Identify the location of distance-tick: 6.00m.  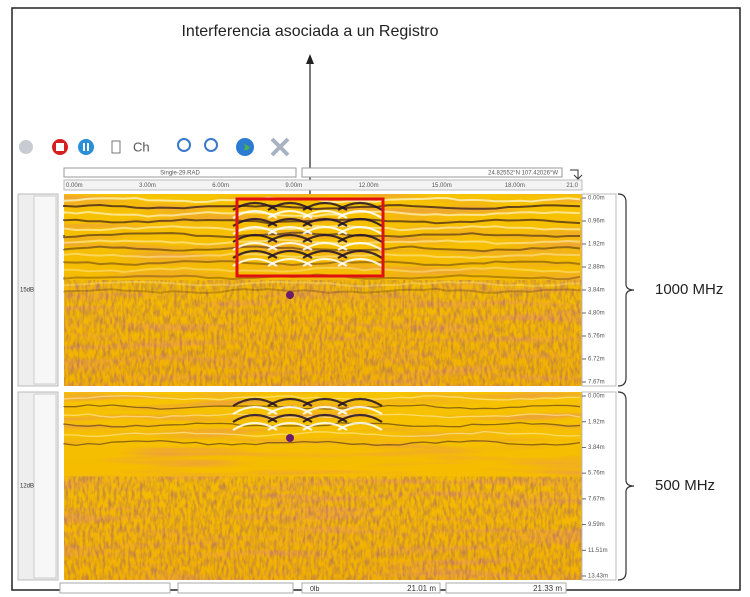
(220, 186).